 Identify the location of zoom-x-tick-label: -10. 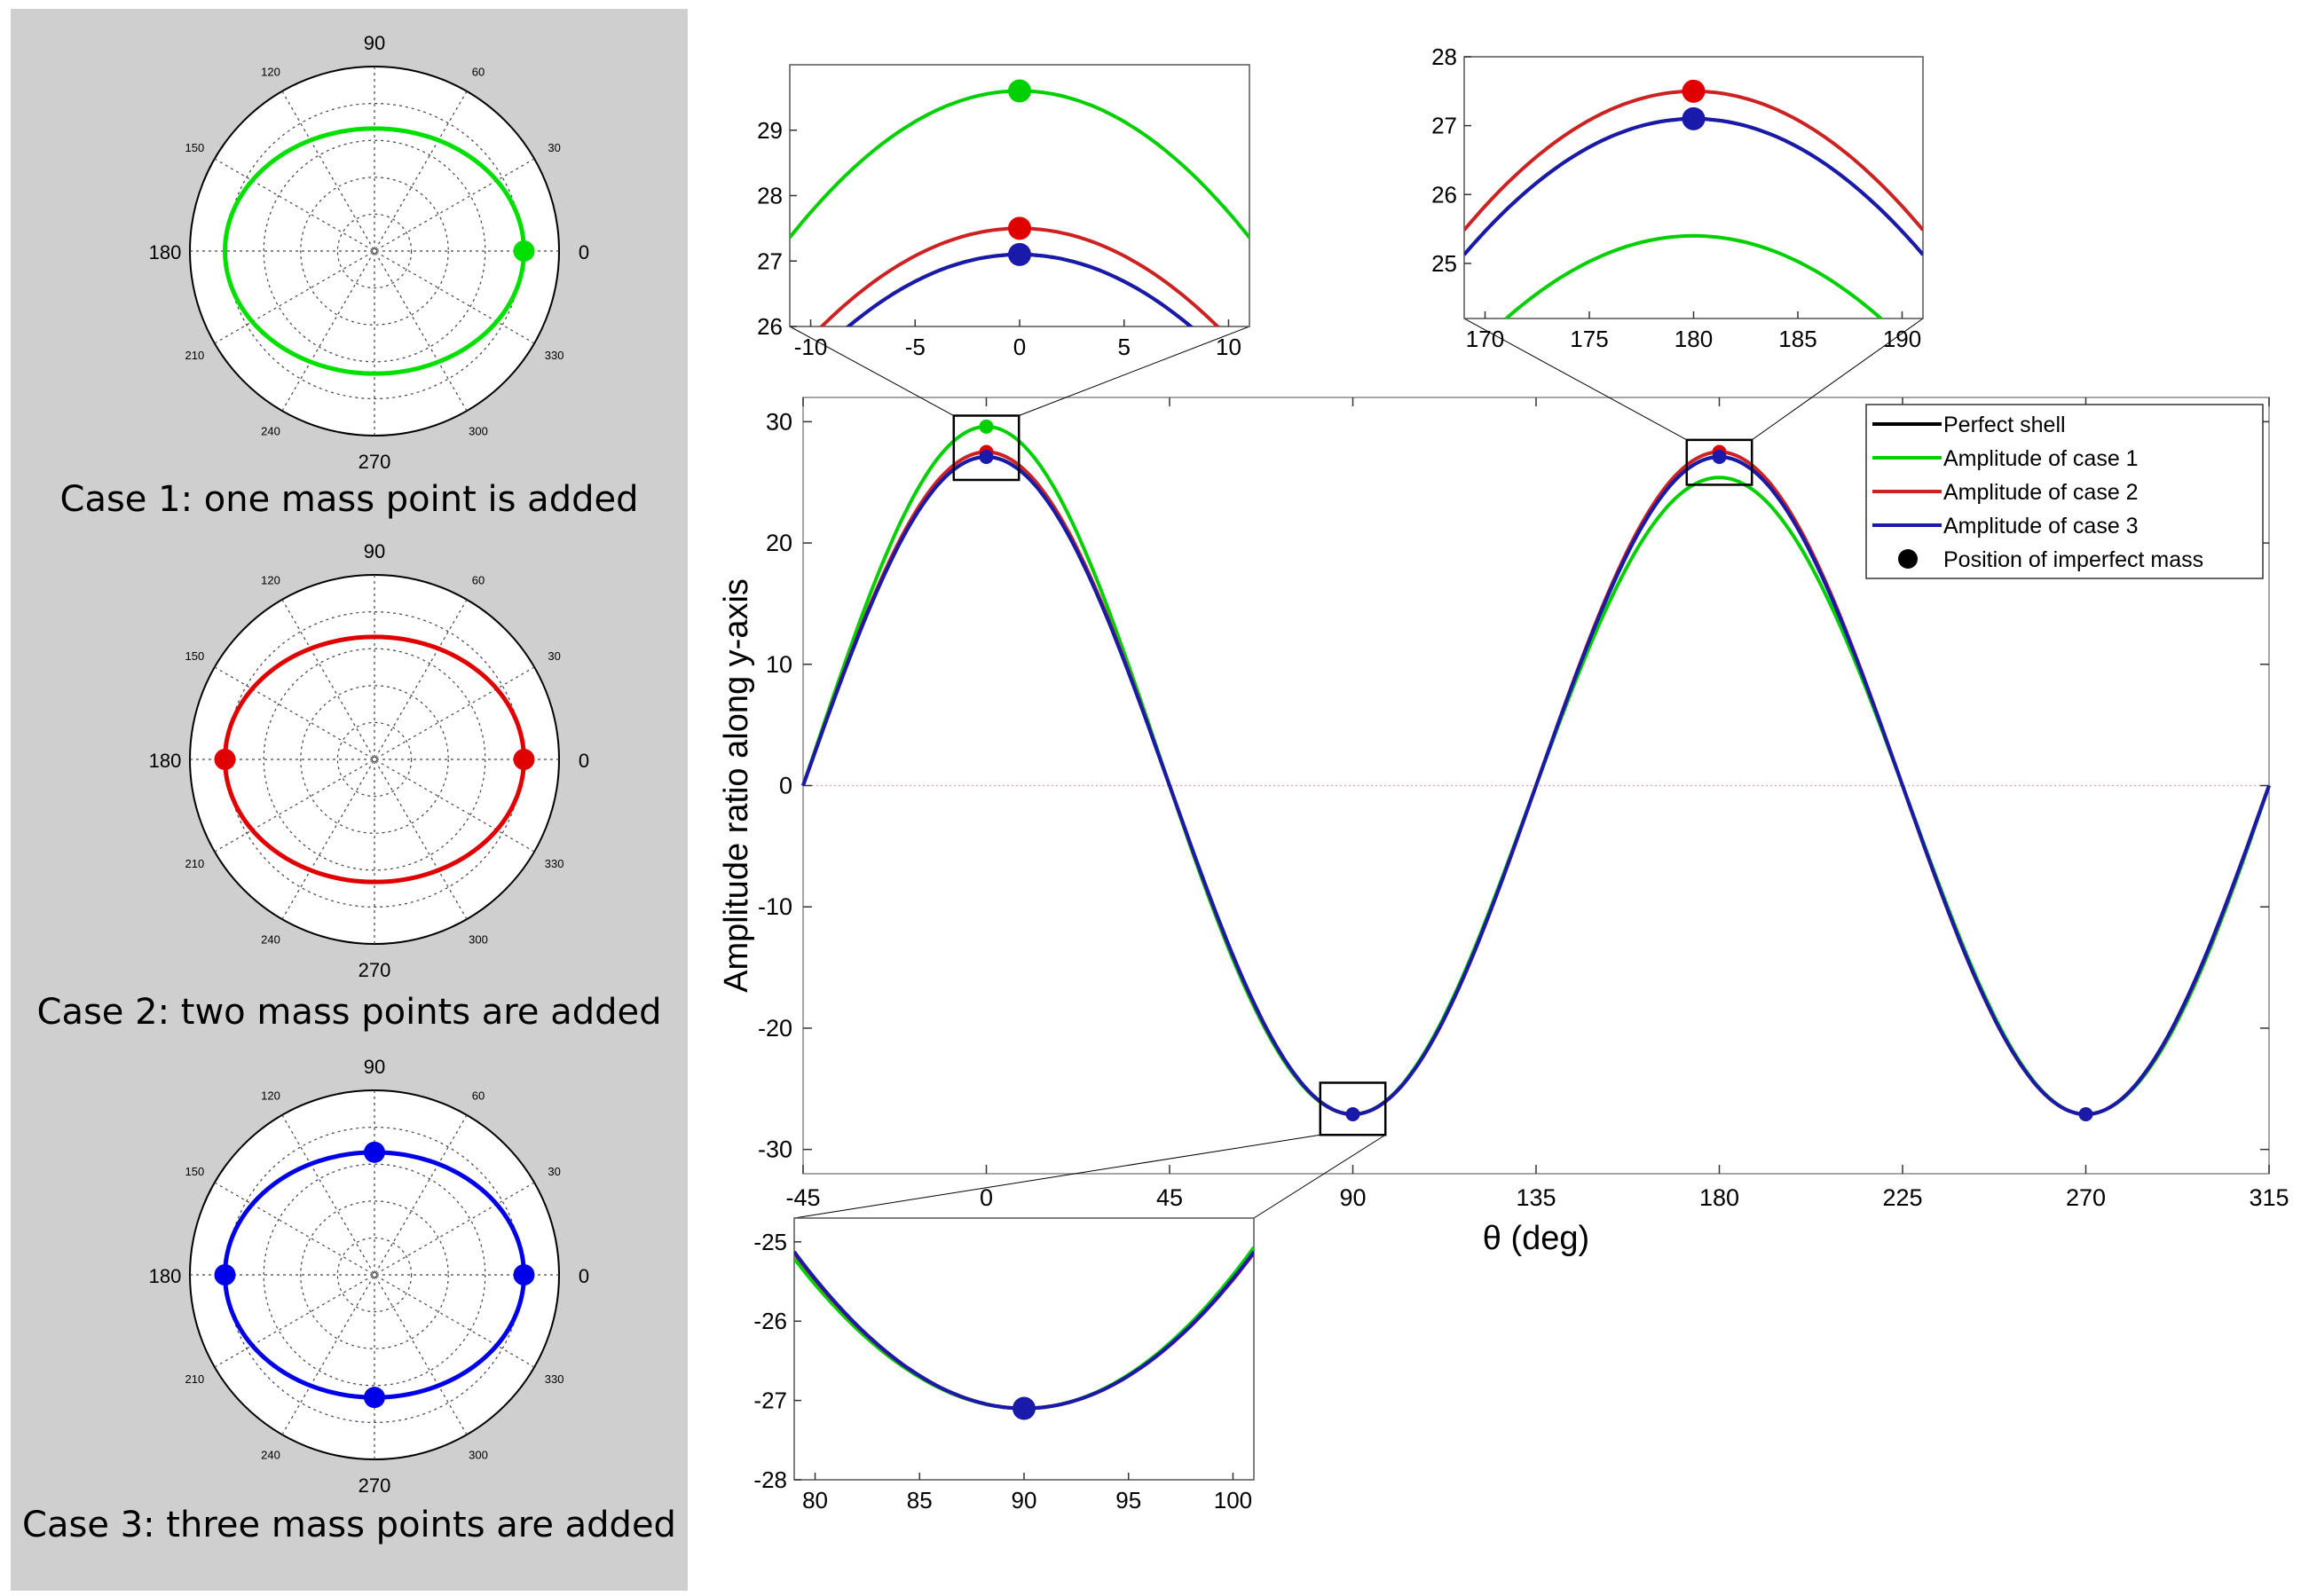
(811, 347).